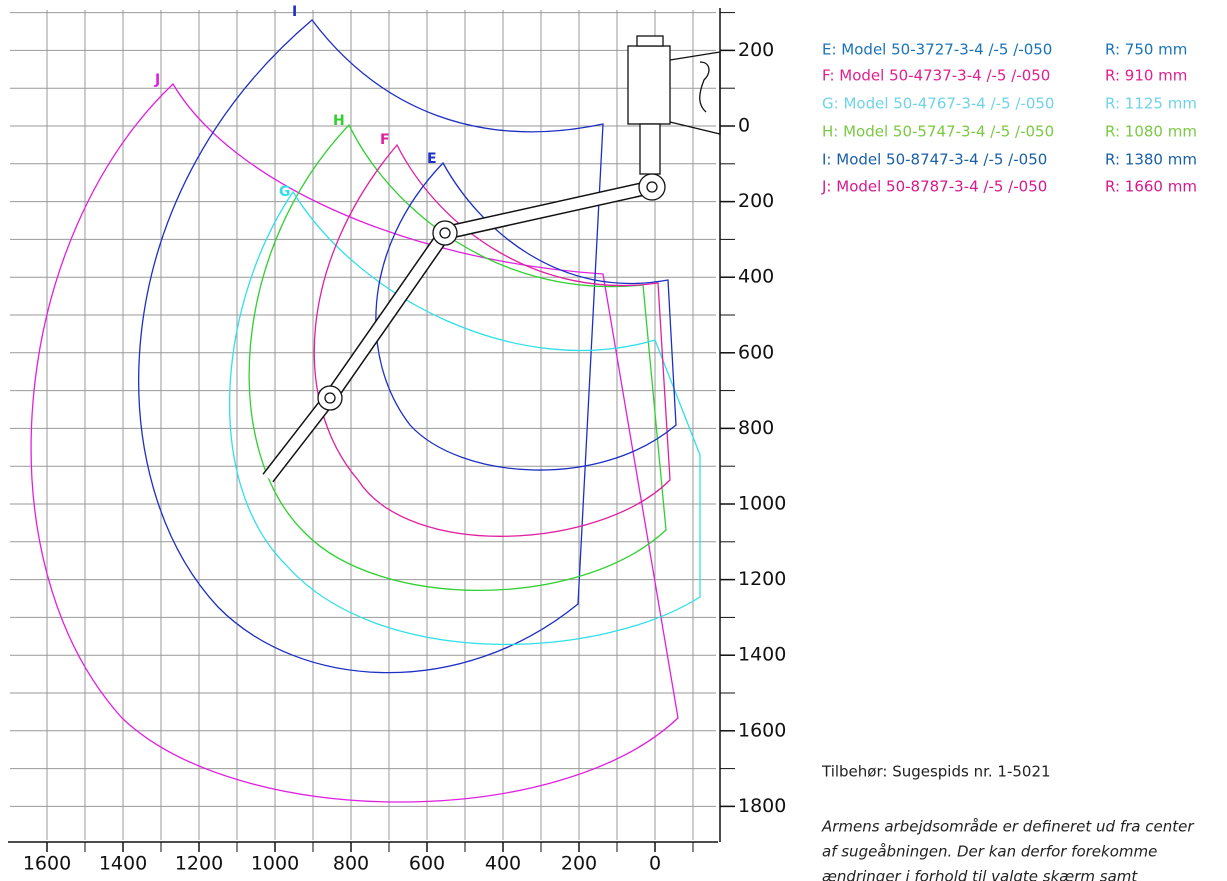  I want to click on legend-model: I: Model 50-8747-3-4 /-5 /-050, so click(934, 160).